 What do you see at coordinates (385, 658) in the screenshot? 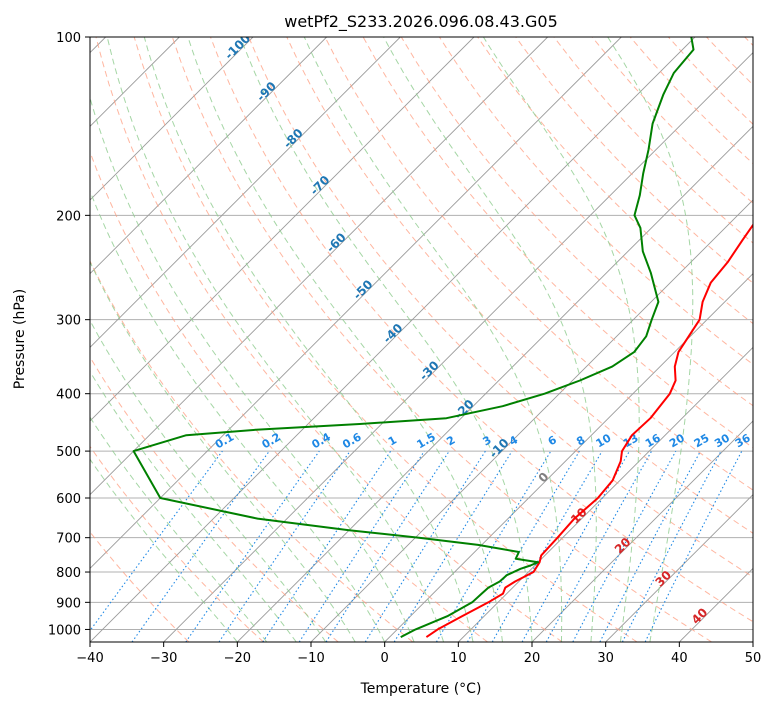
I see `x-tick-label: 0` at bounding box center [385, 658].